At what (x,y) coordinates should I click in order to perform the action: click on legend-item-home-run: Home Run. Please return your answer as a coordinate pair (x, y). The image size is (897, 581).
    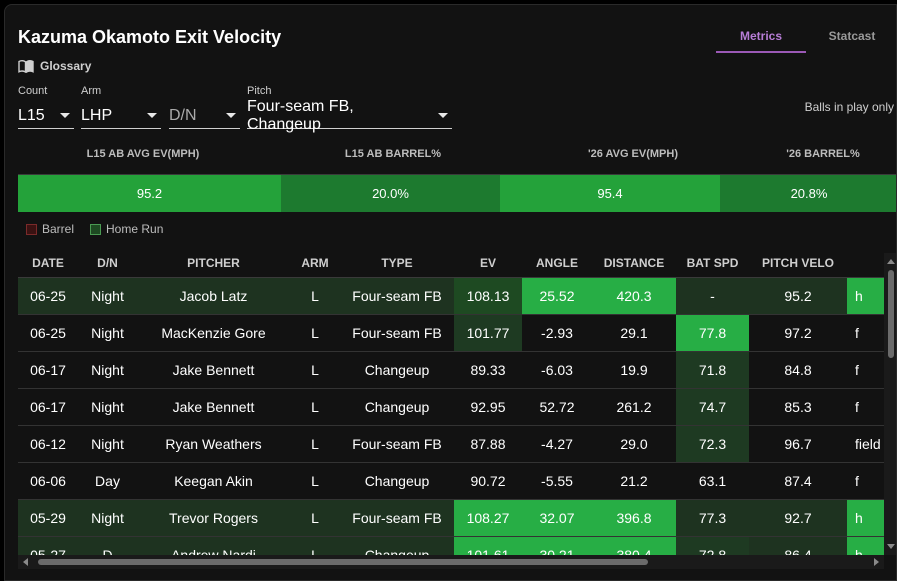
    Looking at the image, I should click on (126, 229).